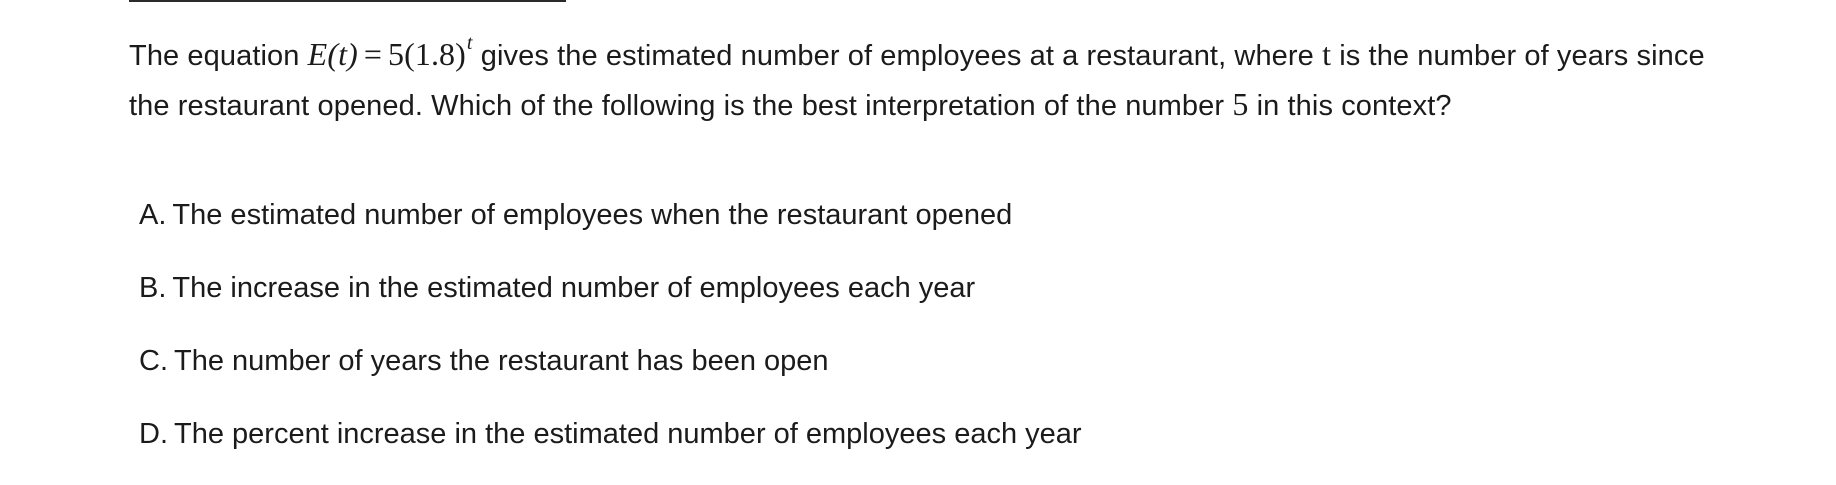 The width and height of the screenshot is (1836, 485). I want to click on equation-lhs: E(t), so click(332, 54).